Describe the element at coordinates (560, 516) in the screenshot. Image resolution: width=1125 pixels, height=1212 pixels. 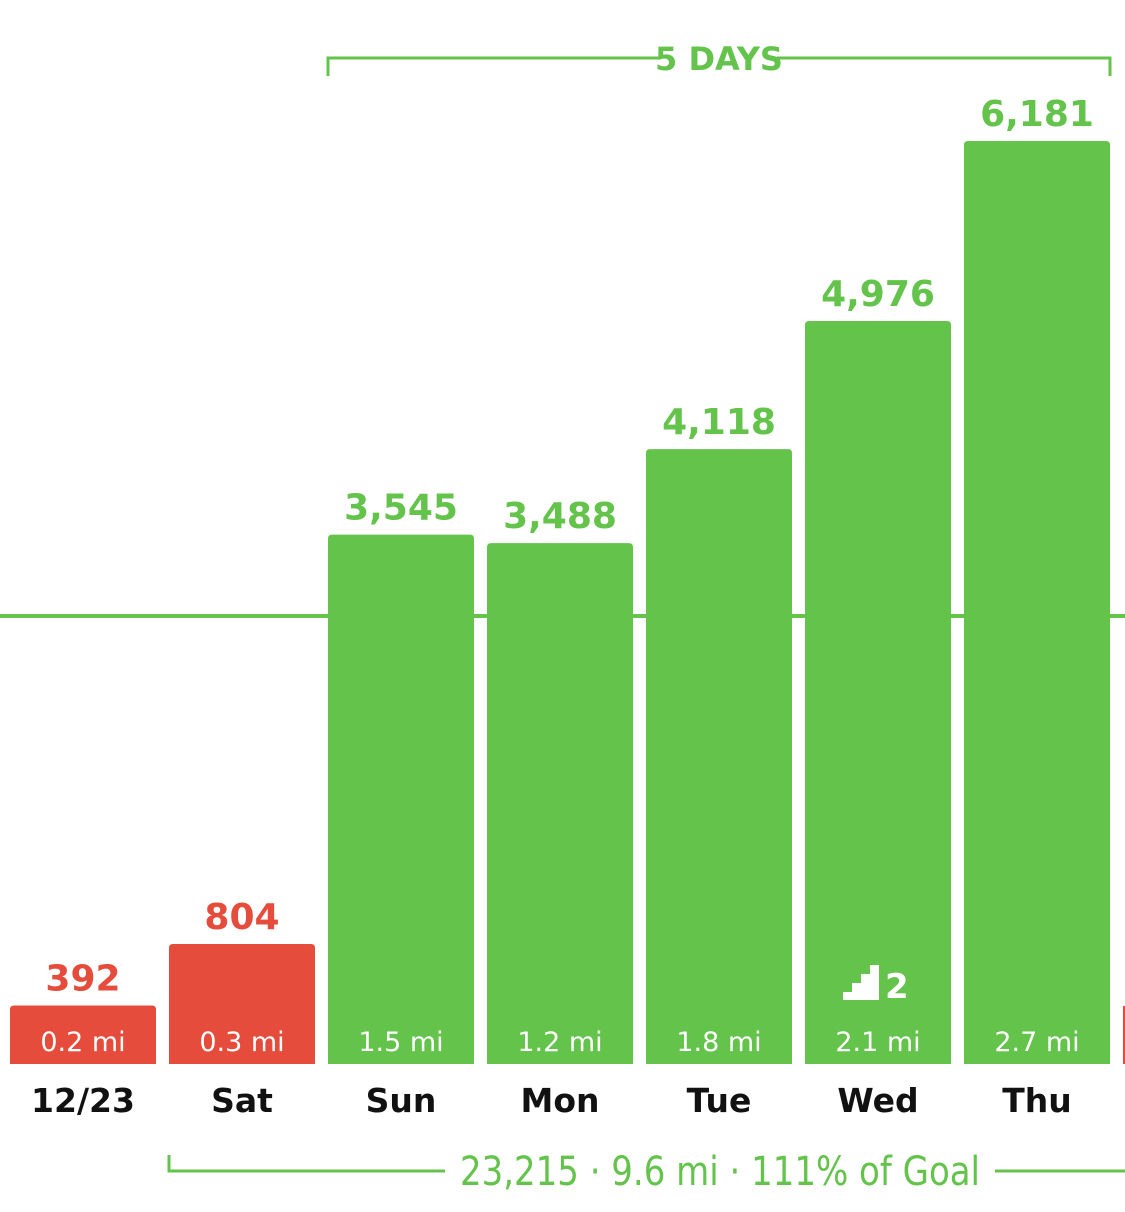
I see `bar-value-label: 3,488` at that location.